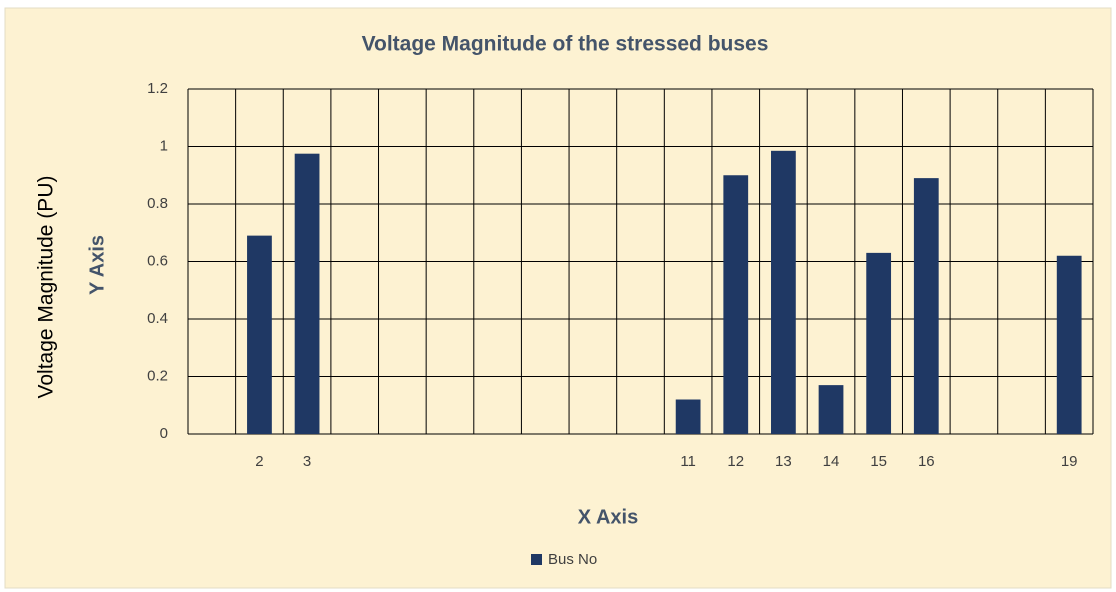  Describe the element at coordinates (97, 265) in the screenshot. I see `y-axis-label: Y Axis` at that location.